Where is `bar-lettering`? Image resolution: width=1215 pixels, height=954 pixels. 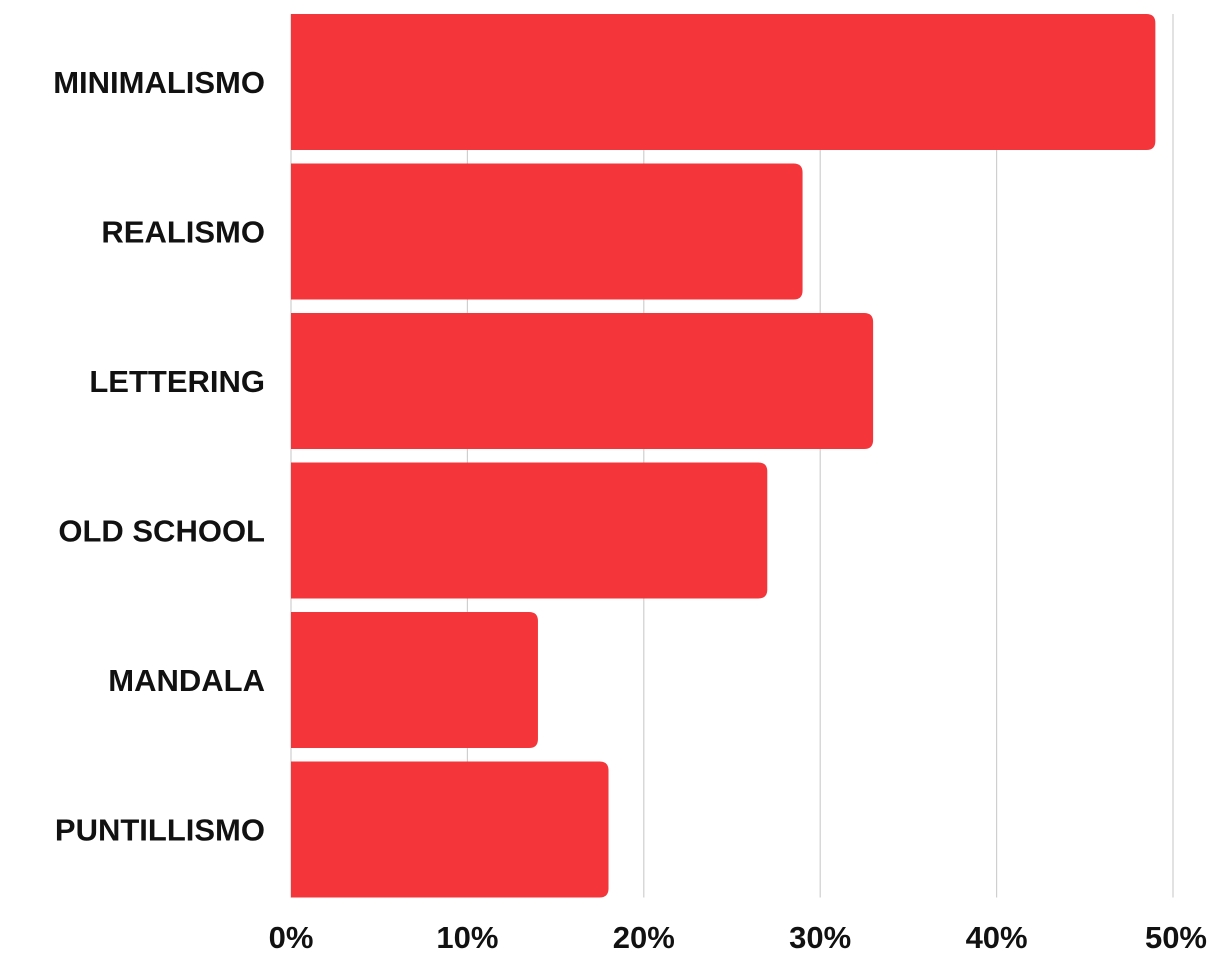 bar-lettering is located at coordinates (582, 381).